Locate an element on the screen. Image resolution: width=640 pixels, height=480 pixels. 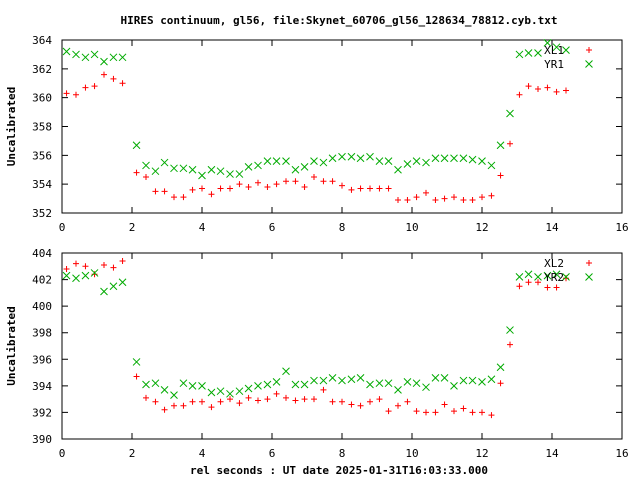
y-tick-label: 404 is located at coordinates (42, 253).